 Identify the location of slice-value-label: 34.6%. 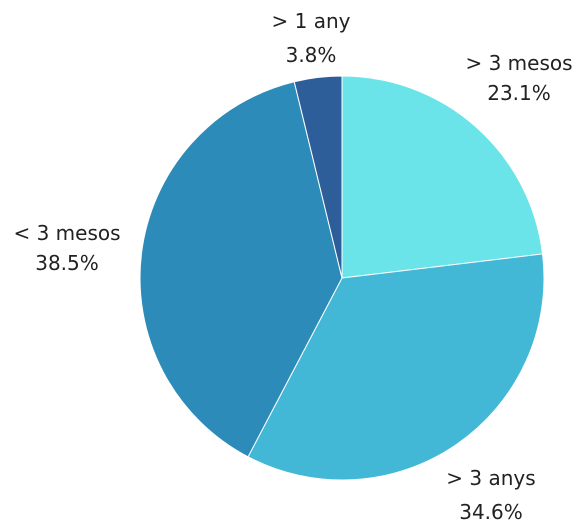
(491, 511).